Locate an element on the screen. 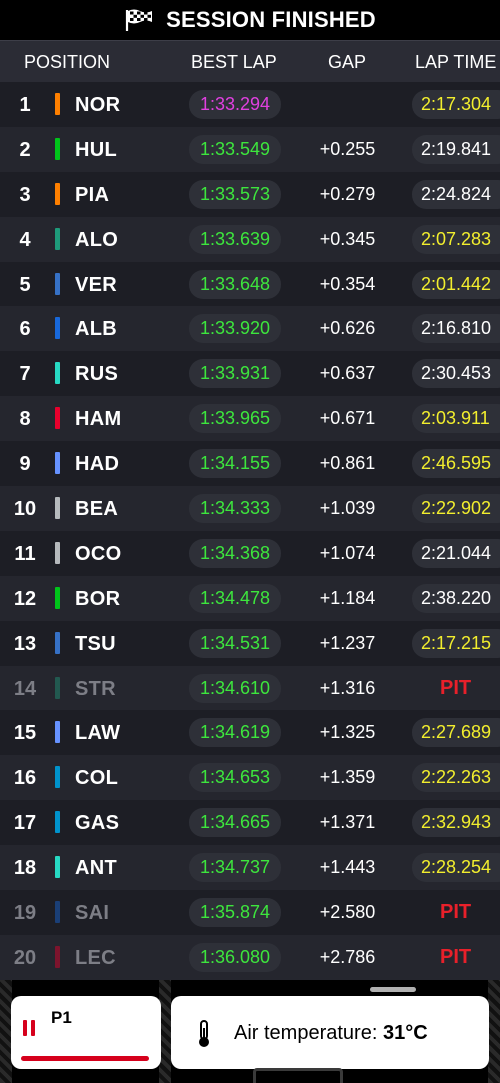  table-row: 3 PIA 1:33.573 +0.279 2:24.824 is located at coordinates (250, 194).